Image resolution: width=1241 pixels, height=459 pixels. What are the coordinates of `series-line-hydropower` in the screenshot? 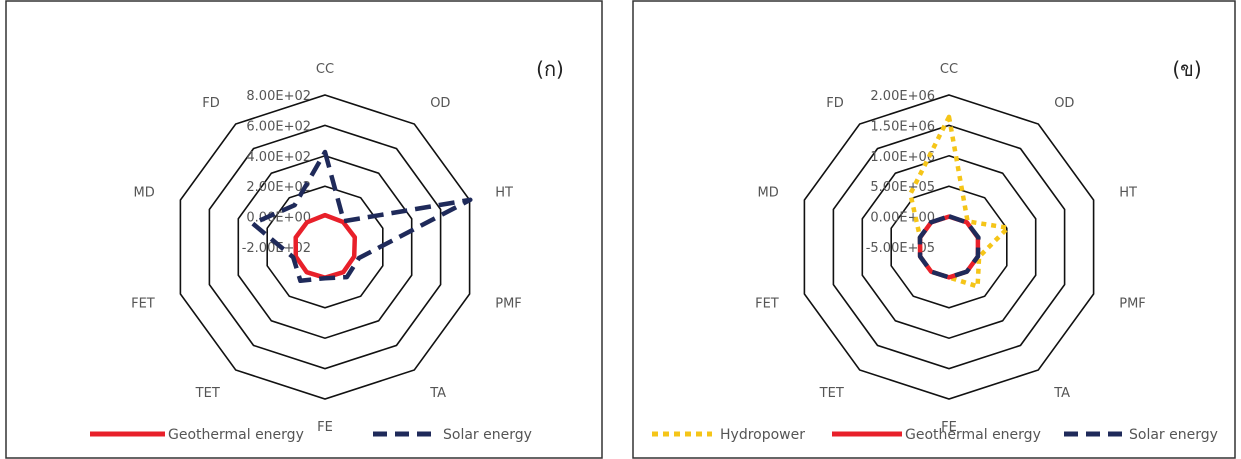 It's located at (959, 201).